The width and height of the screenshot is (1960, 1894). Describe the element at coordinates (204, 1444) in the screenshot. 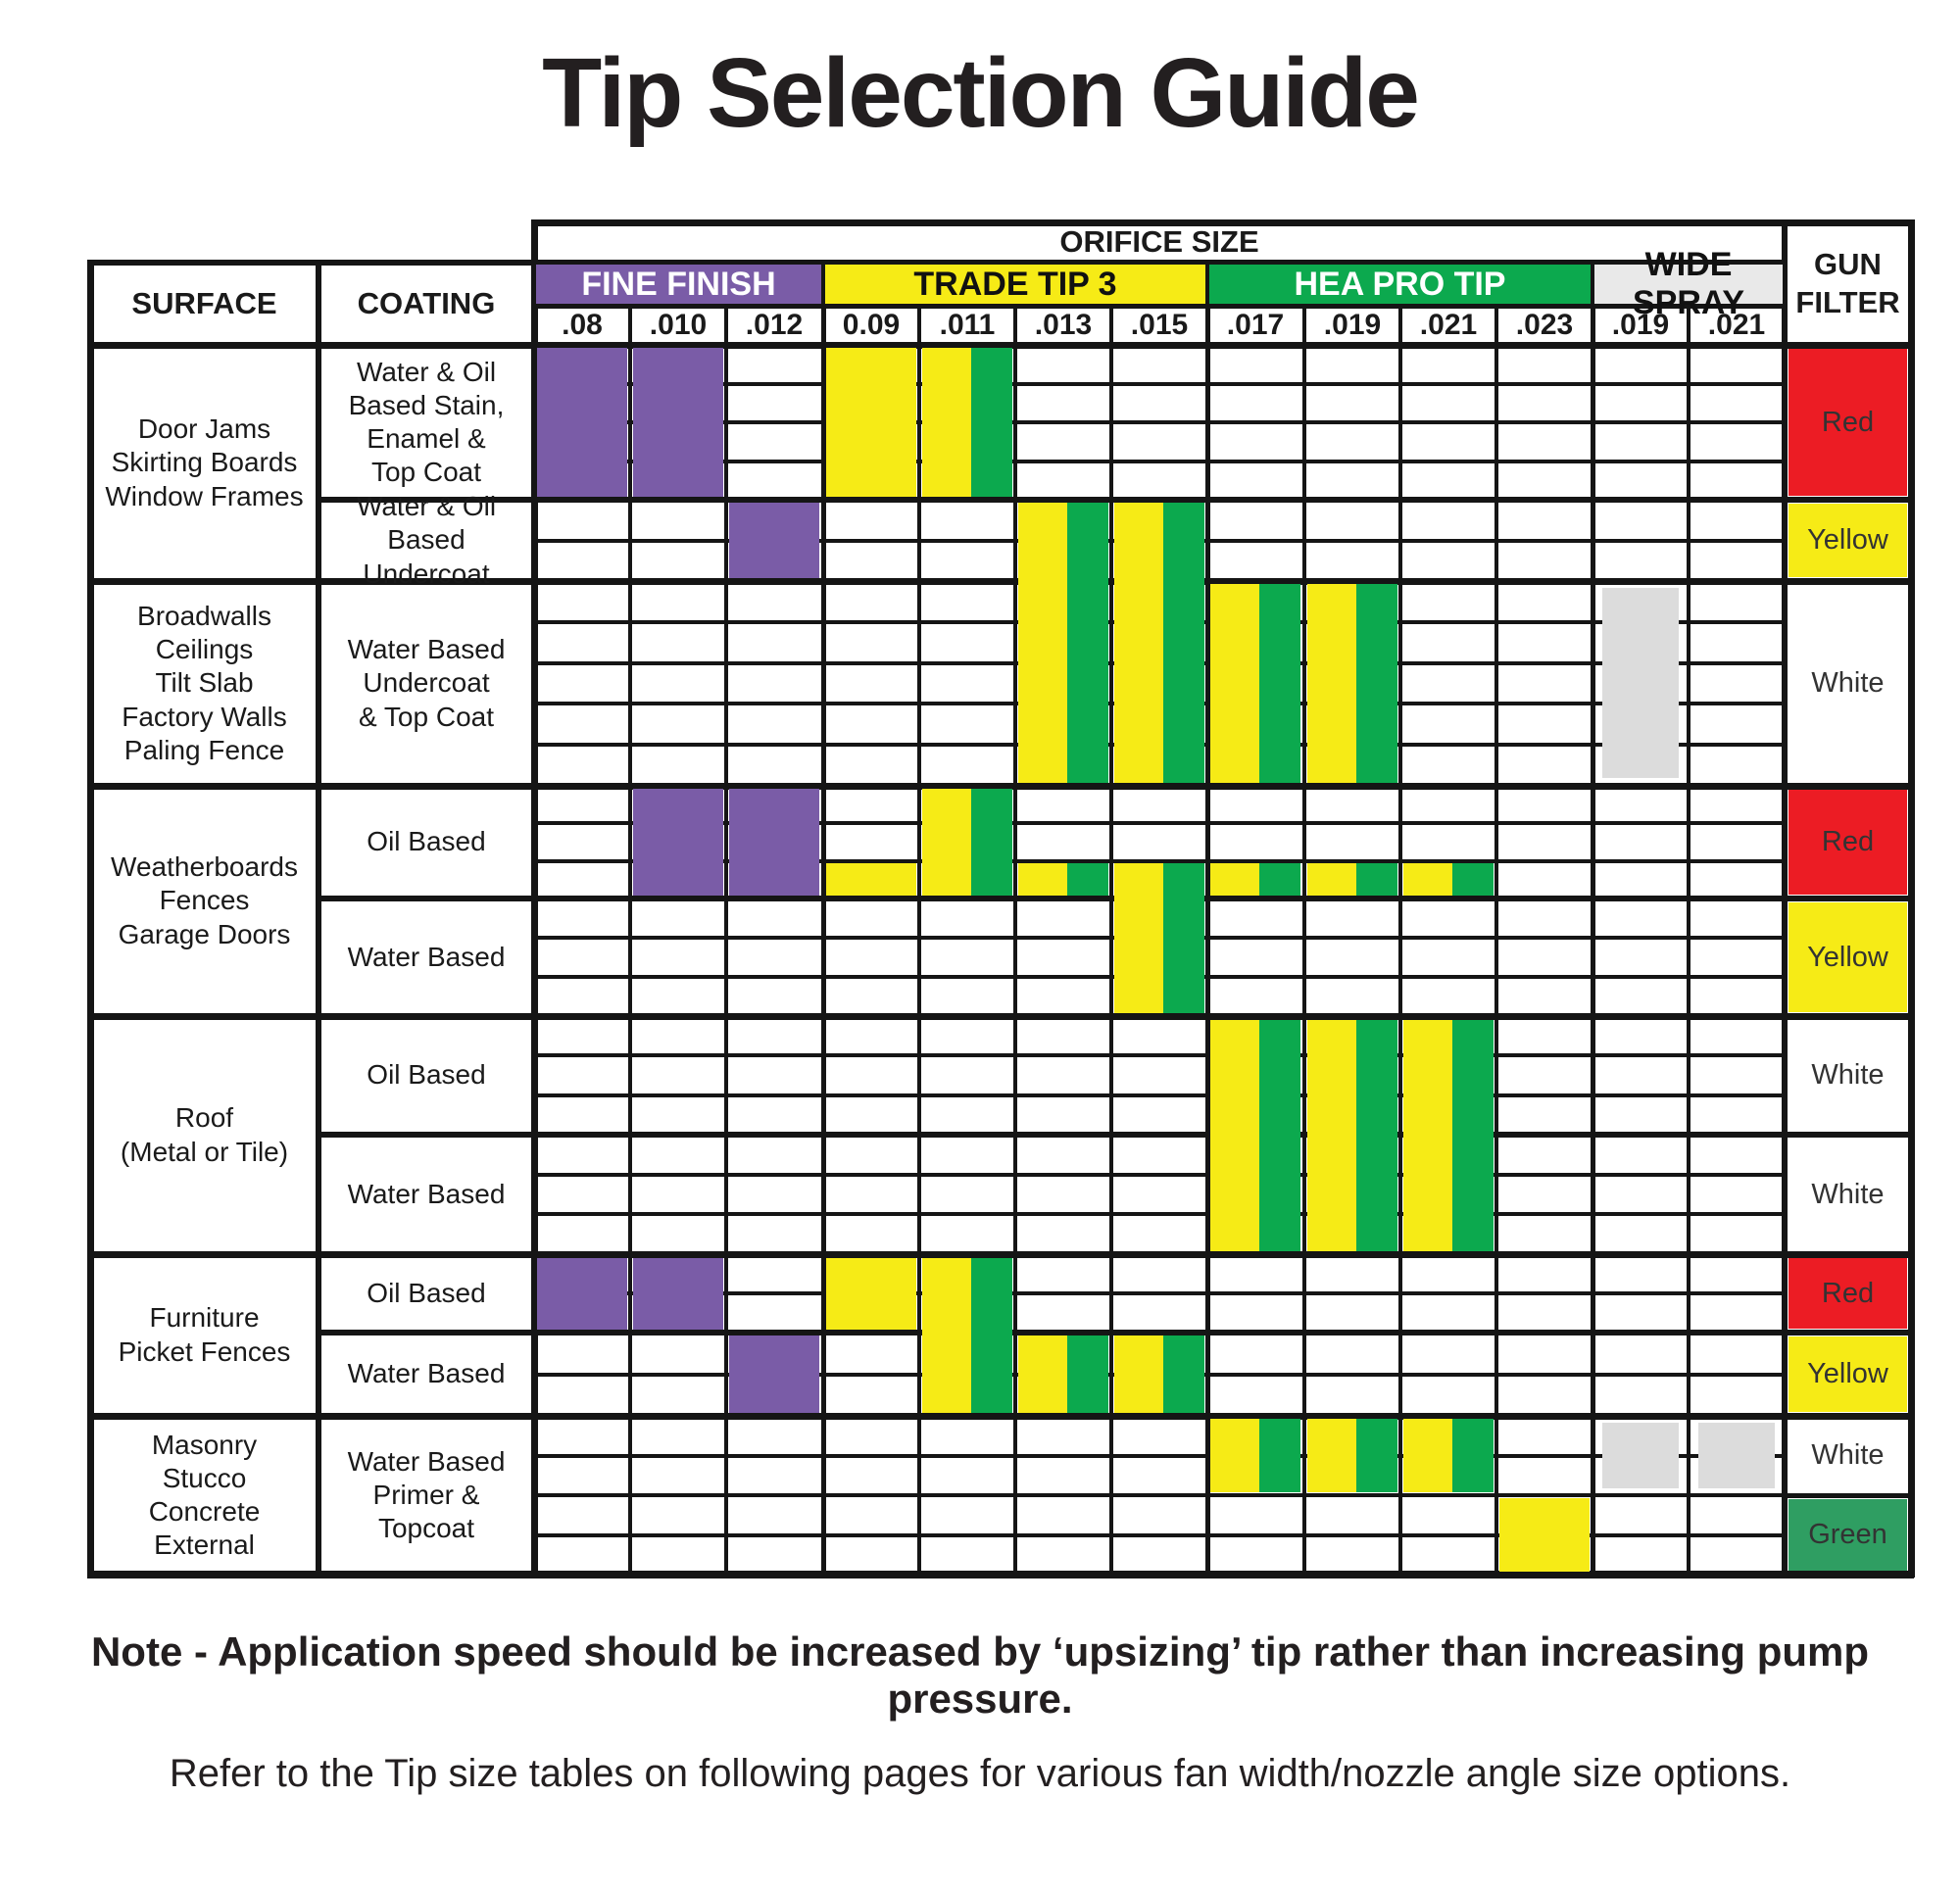

I see `surface-label-line: Masonry` at that location.